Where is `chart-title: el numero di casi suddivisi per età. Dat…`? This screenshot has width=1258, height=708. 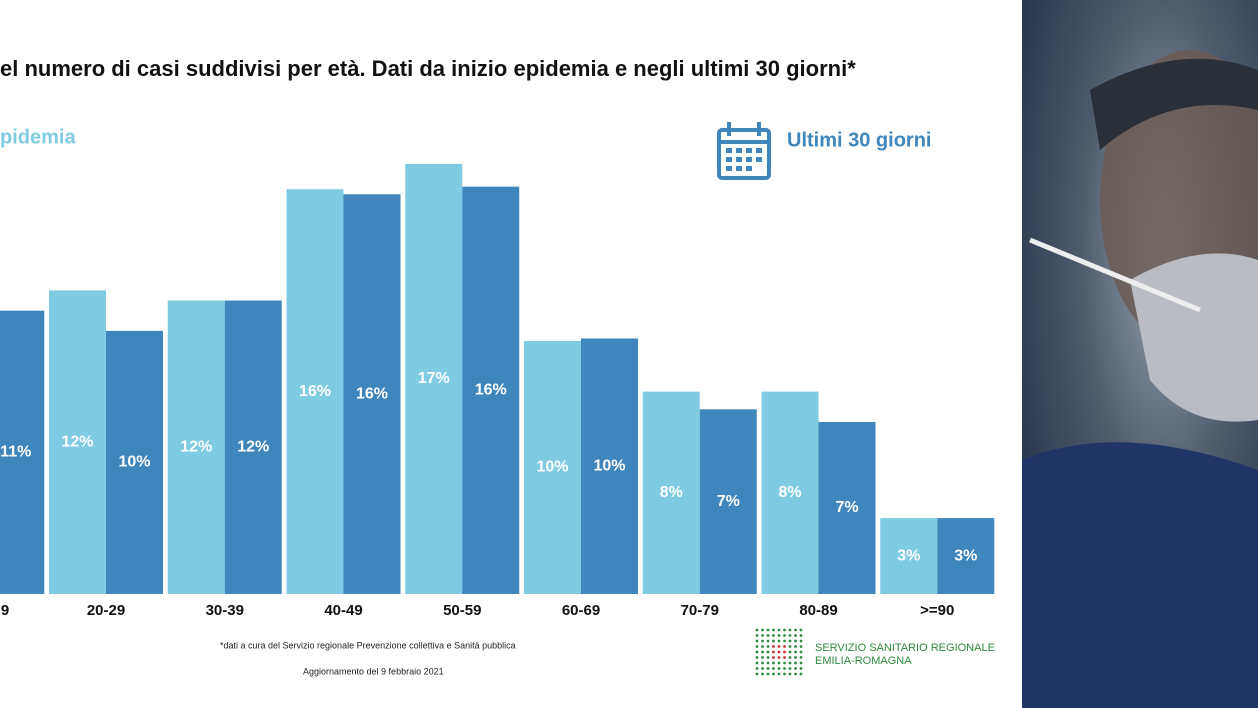 chart-title: el numero di casi suddivisi per età. Dat… is located at coordinates (428, 68).